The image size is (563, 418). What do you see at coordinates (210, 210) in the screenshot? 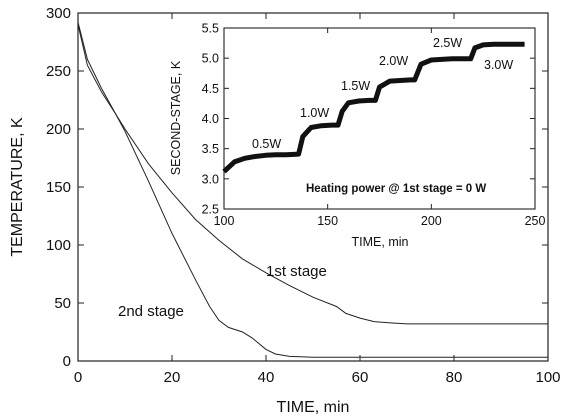
I see `inset-y-tick-label: 2.5` at bounding box center [210, 210].